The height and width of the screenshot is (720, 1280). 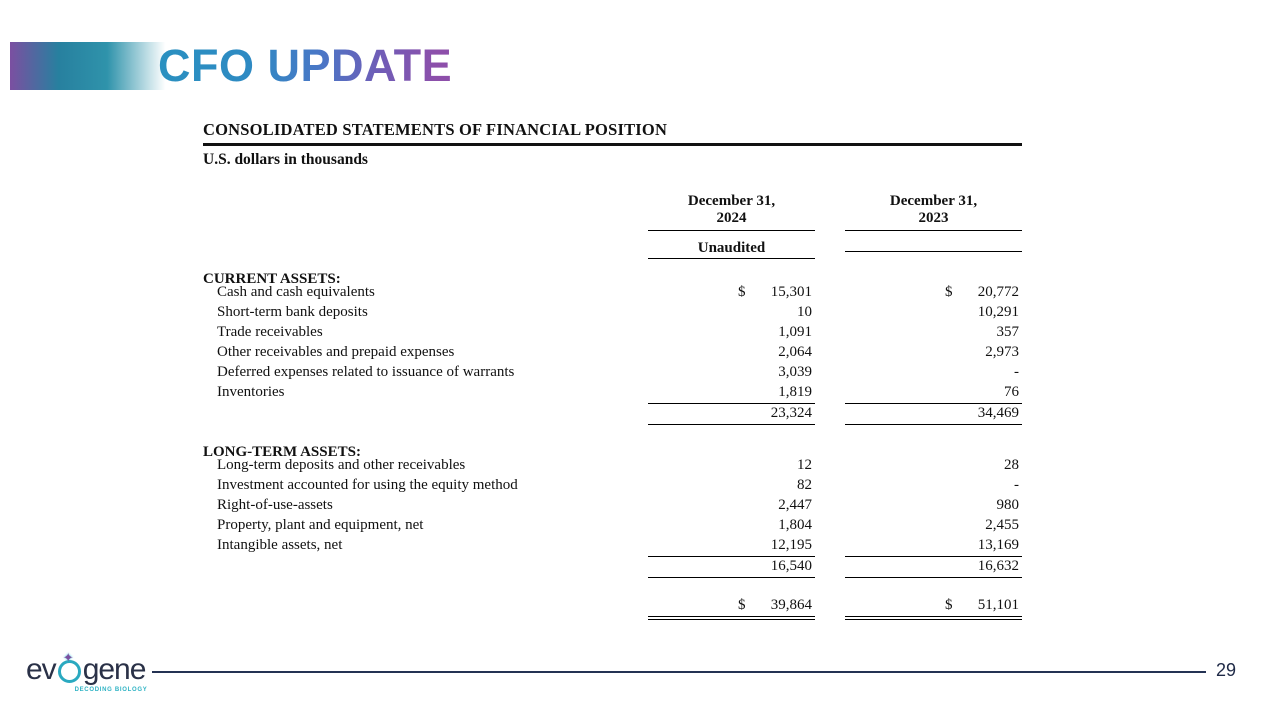 What do you see at coordinates (731, 567) in the screenshot?
I see `subtotal-2024: 16,540` at bounding box center [731, 567].